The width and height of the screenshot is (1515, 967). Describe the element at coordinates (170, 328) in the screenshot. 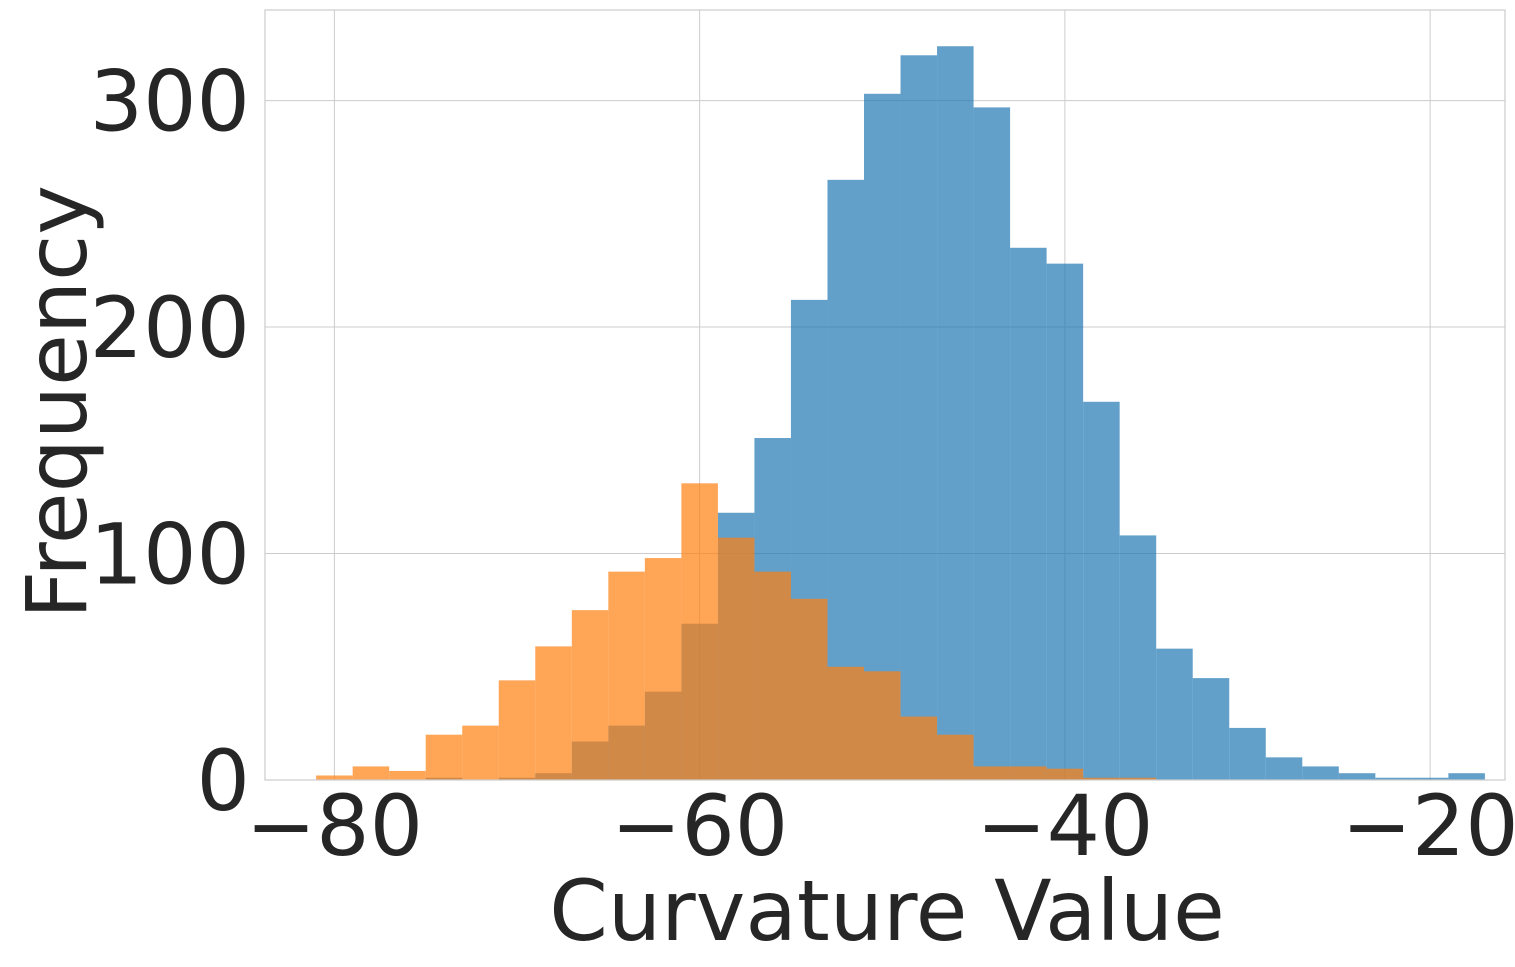

I see `y-tick-label: 200` at that location.